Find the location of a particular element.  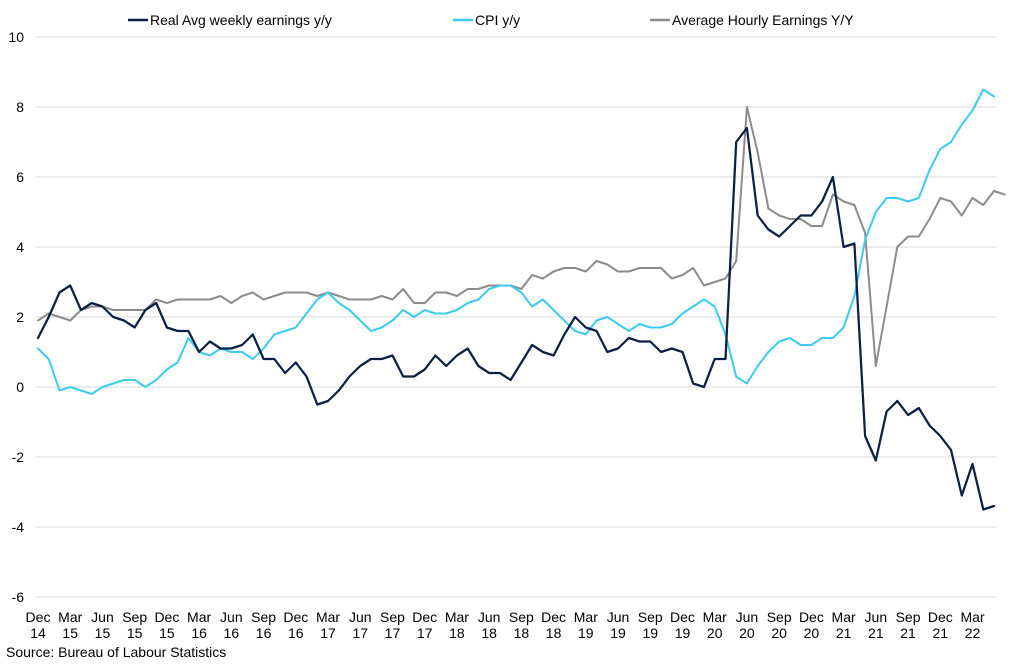

x-tick-label-year: 14 is located at coordinates (38, 633).